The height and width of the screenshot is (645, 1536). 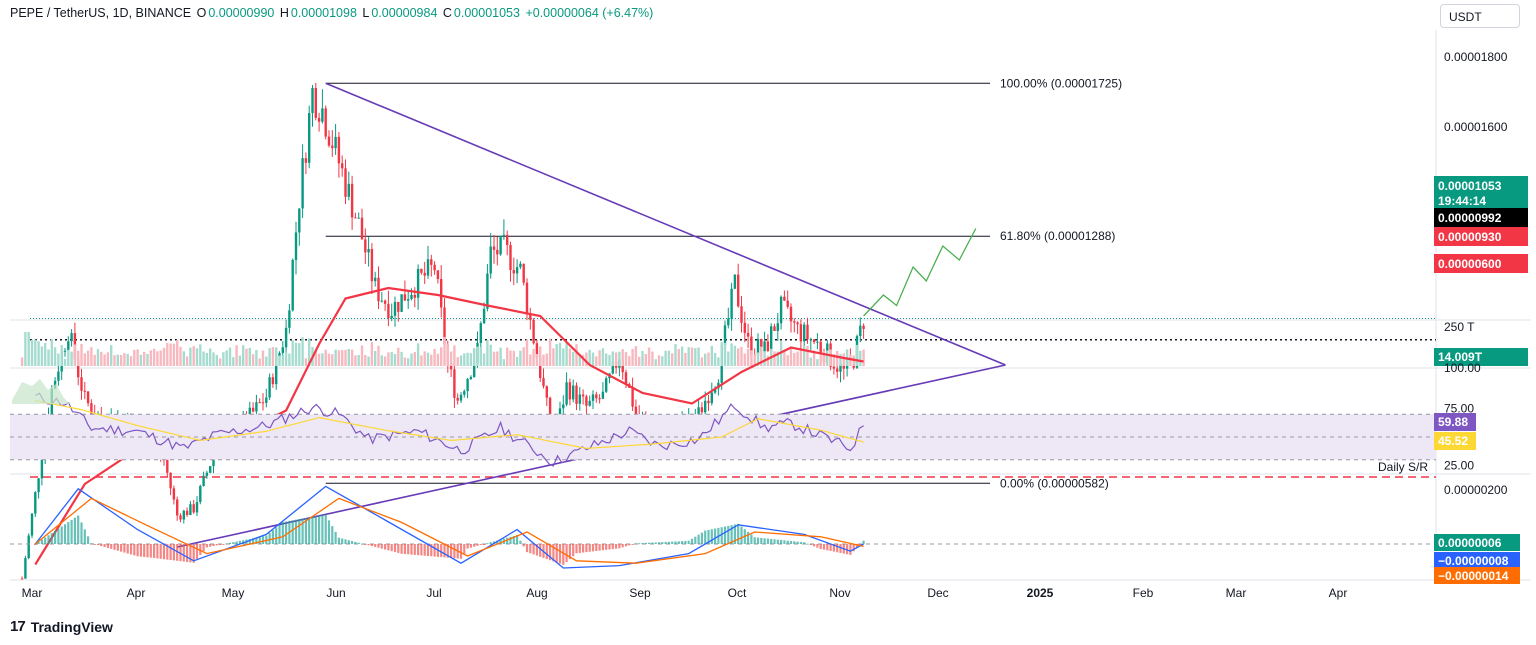 I want to click on daily-sr-label: Daily S/R, so click(x=1403, y=467).